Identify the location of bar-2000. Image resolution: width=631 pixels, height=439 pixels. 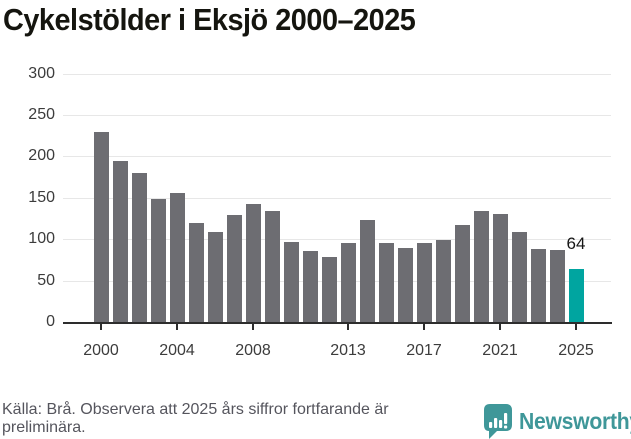
(101, 226).